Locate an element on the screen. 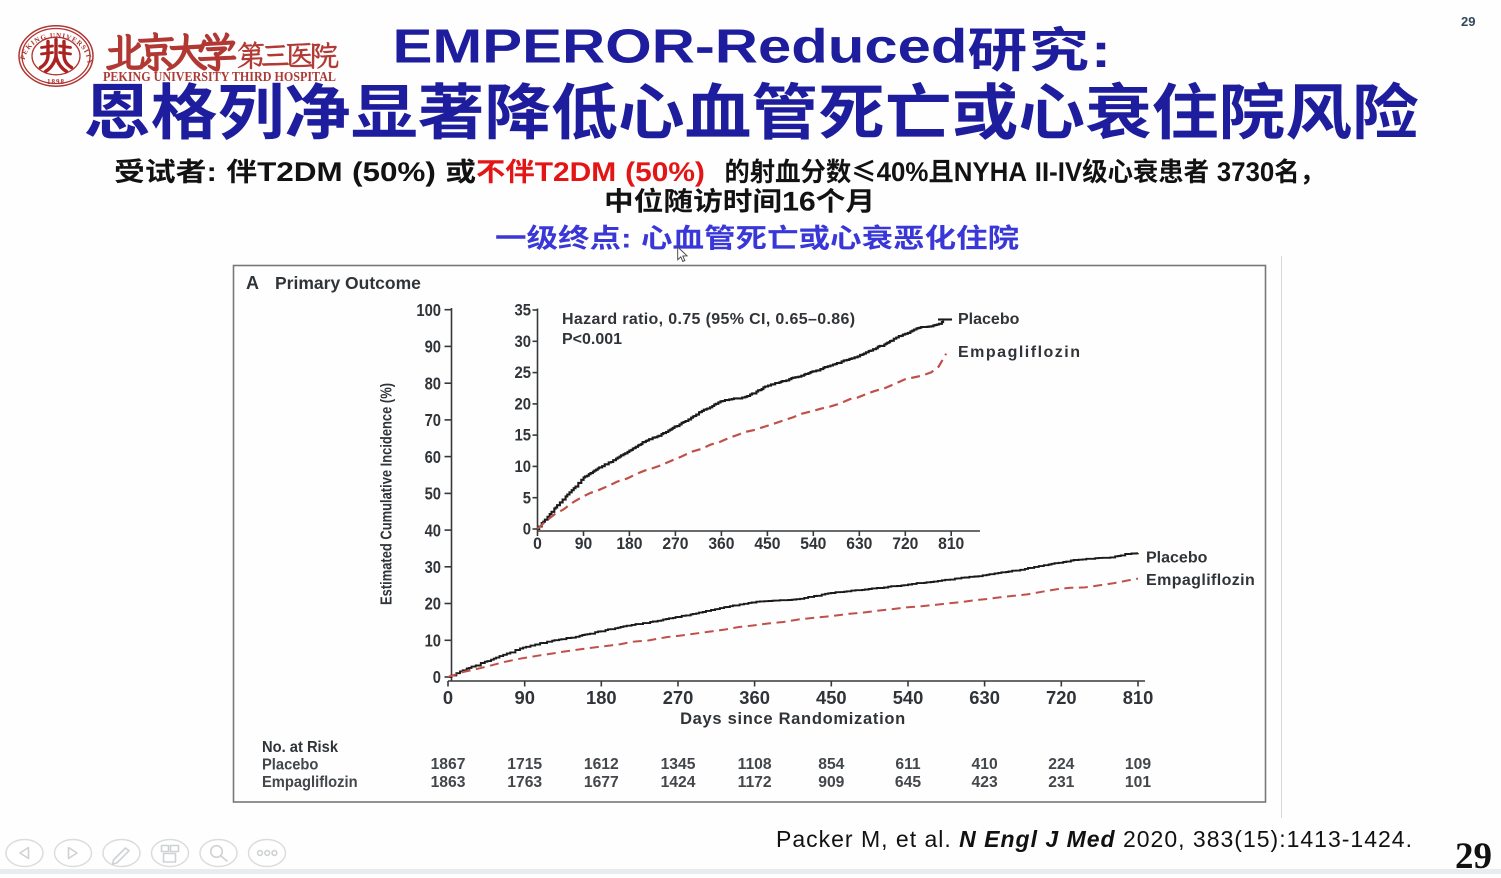 Image resolution: width=1501 pixels, height=878 pixels. svg-text: 70 is located at coordinates (433, 421).